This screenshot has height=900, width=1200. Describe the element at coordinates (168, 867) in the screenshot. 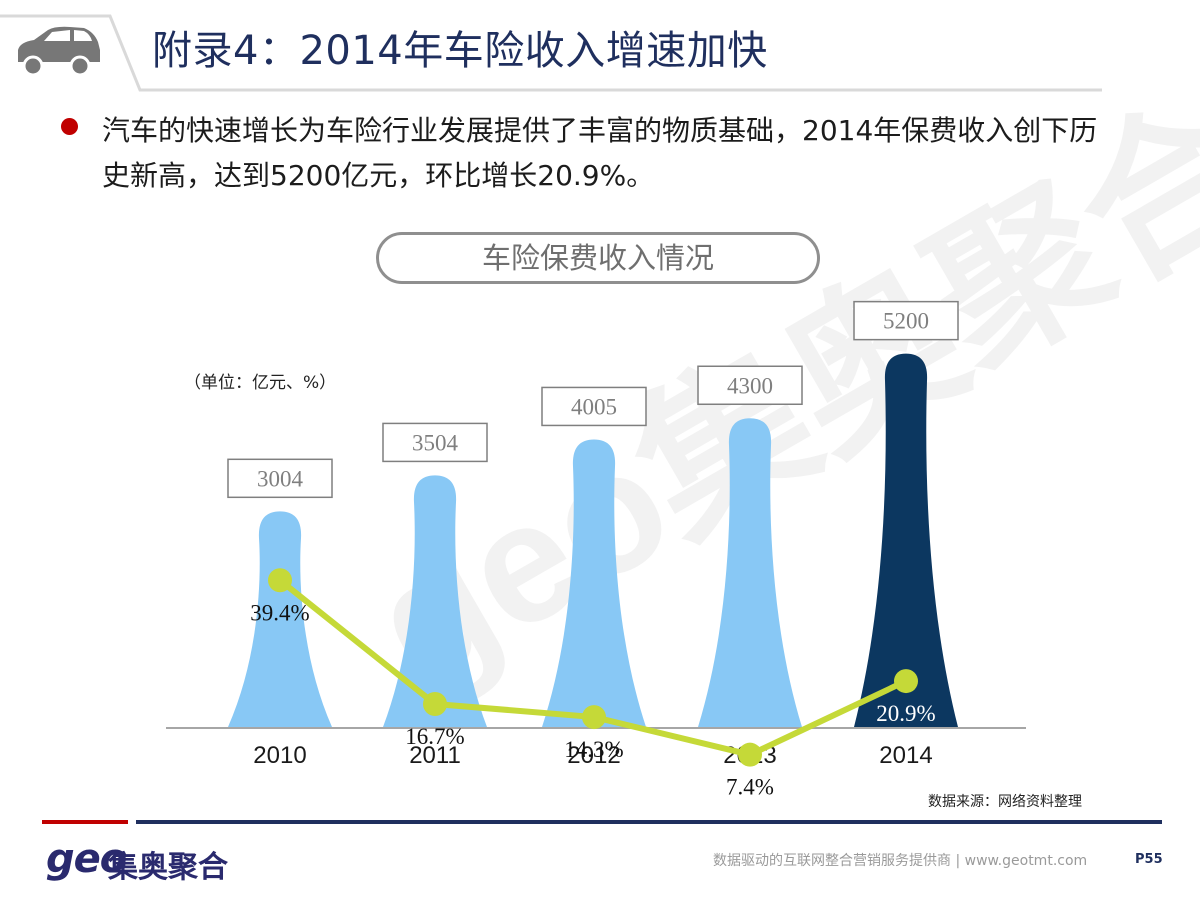

I see `logo-cn: 集奥聚合` at that location.